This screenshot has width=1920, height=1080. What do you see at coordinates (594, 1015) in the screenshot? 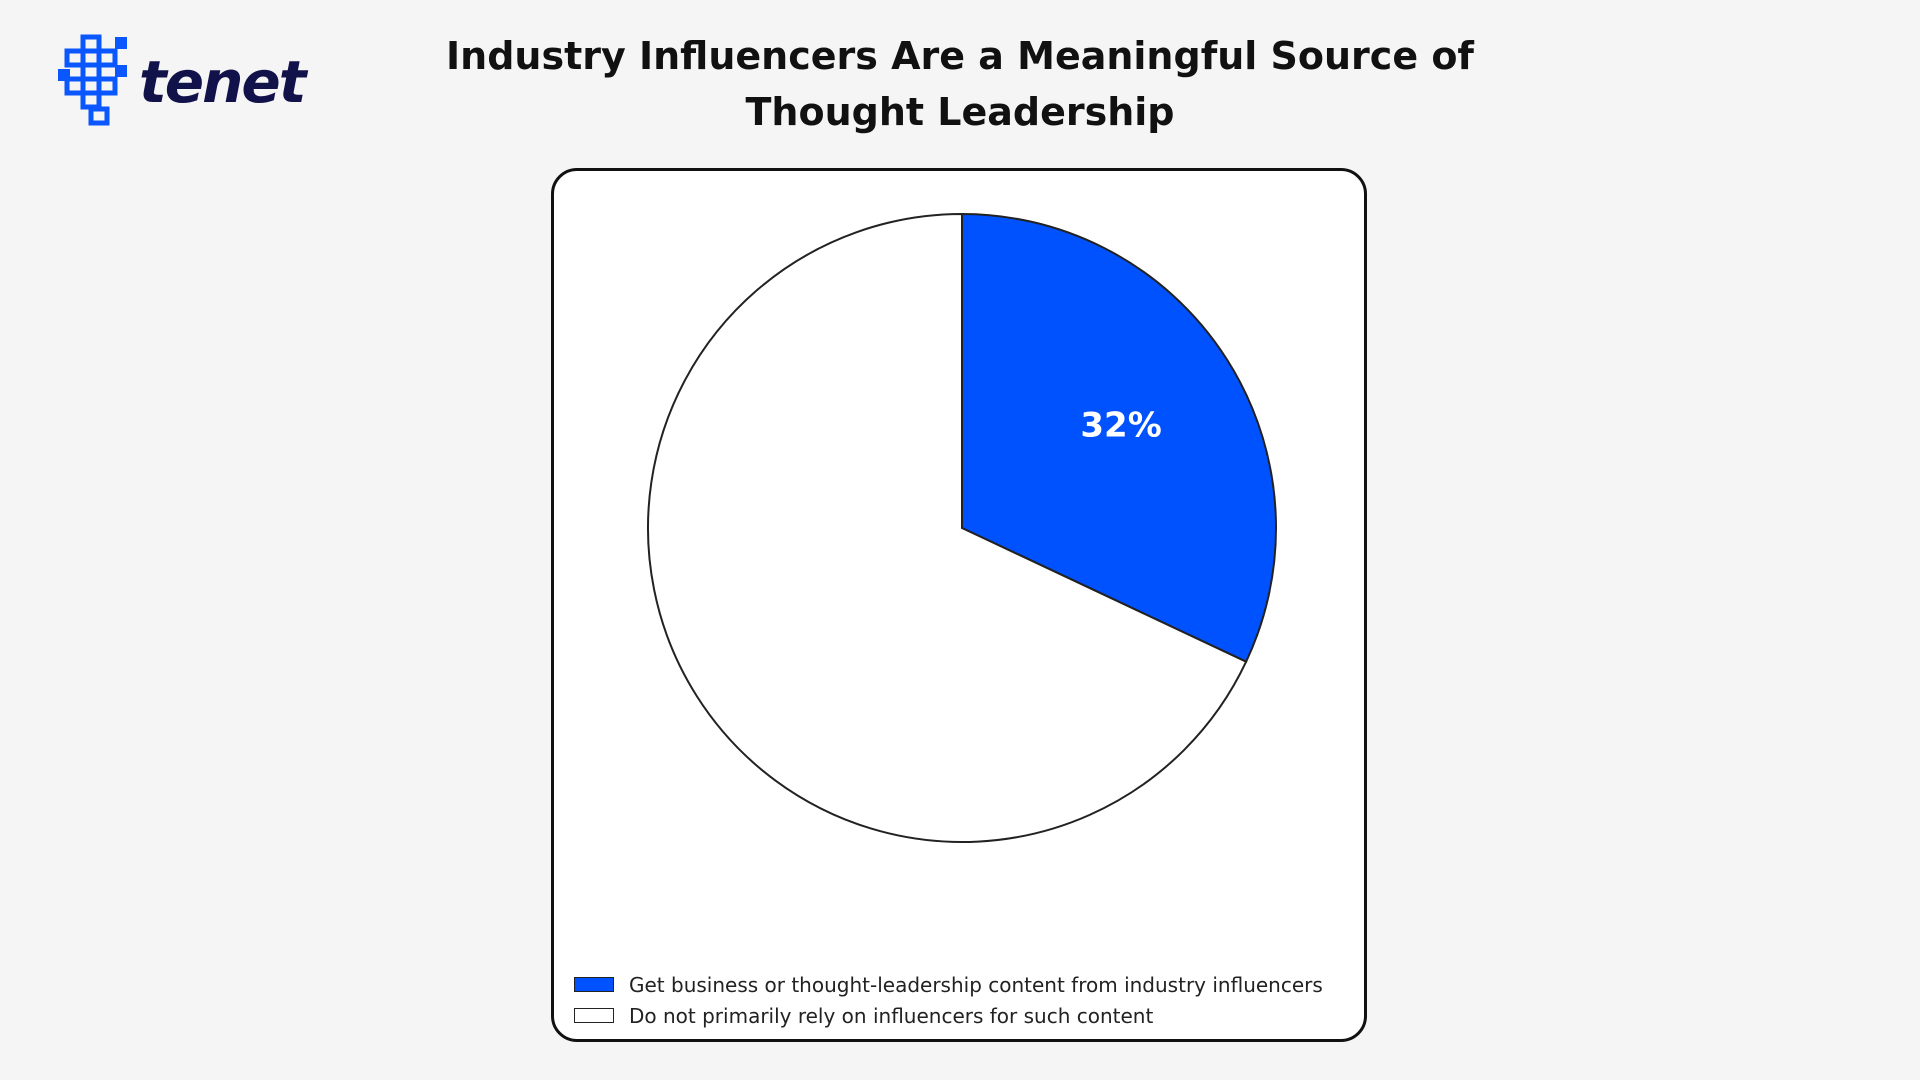
I see `legend-swatch-no-influencers` at bounding box center [594, 1015].